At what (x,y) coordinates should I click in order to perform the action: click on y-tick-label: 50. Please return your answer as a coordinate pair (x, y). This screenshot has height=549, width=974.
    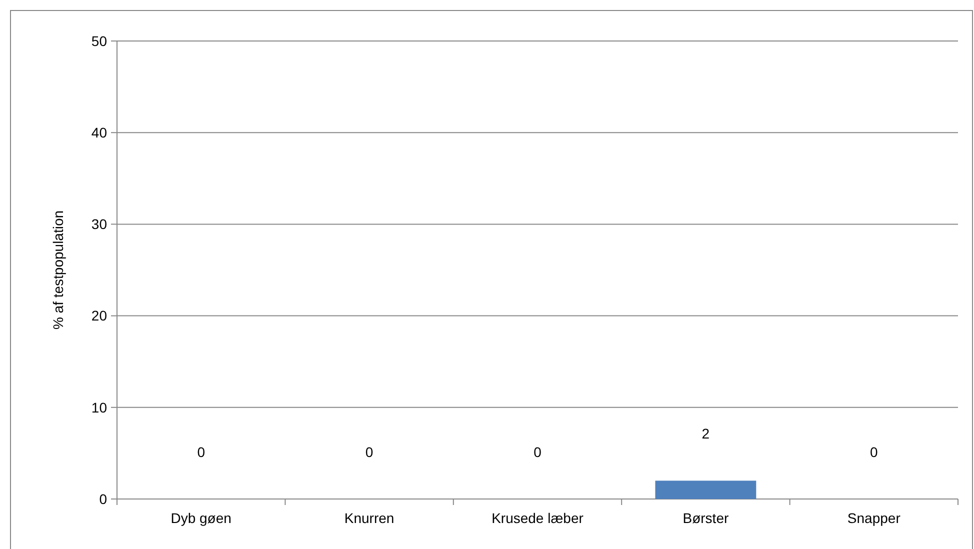
    Looking at the image, I should click on (99, 40).